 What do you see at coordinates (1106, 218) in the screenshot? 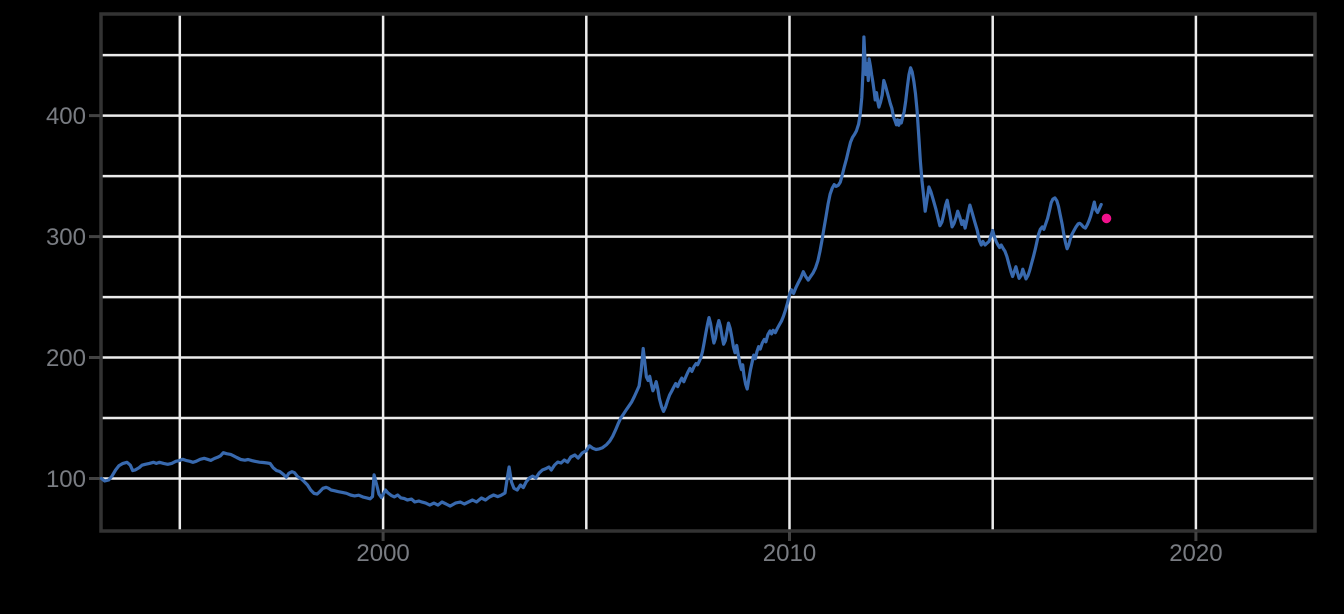
I see `latest-value-dot` at bounding box center [1106, 218].